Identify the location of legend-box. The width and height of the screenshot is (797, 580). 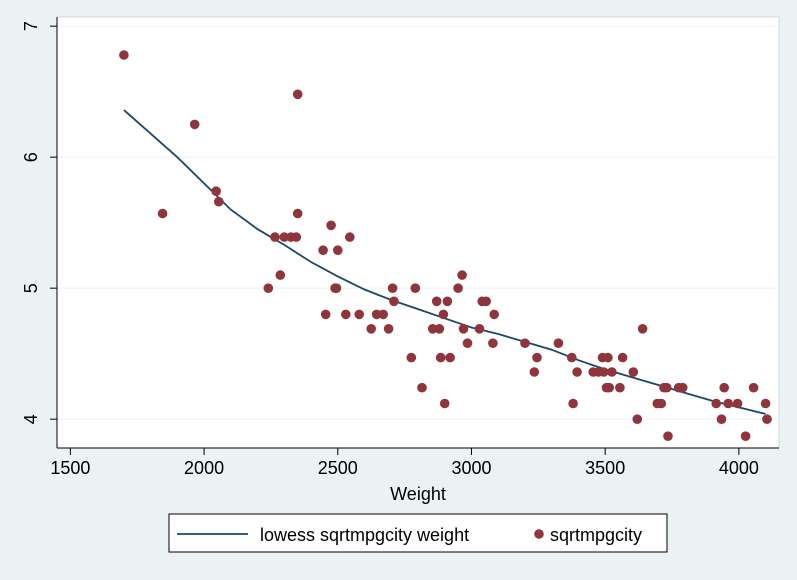
(418, 533).